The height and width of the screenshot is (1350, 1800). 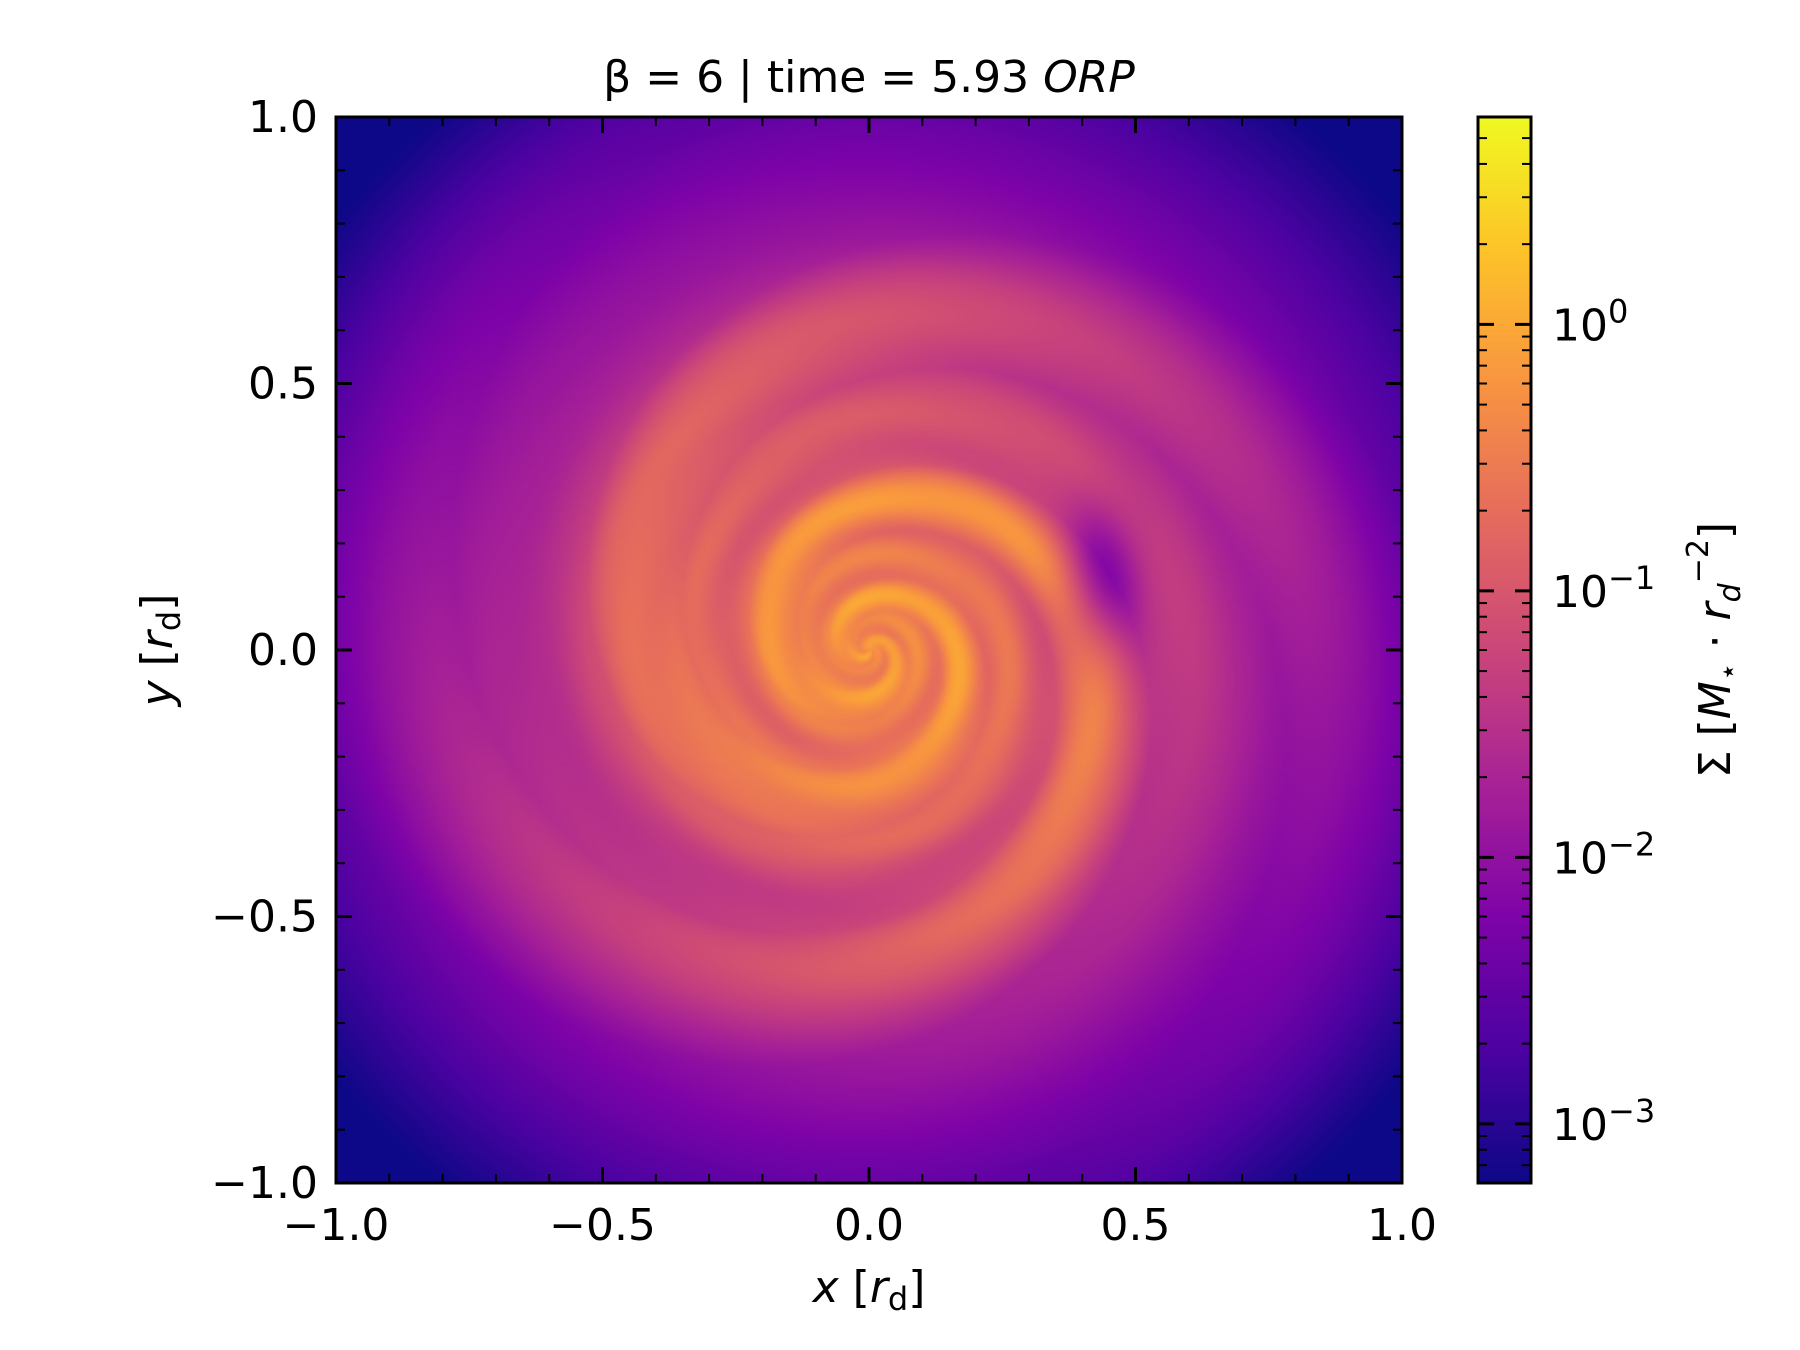 What do you see at coordinates (283, 117) in the screenshot?
I see `y-tick-label: 1.0` at bounding box center [283, 117].